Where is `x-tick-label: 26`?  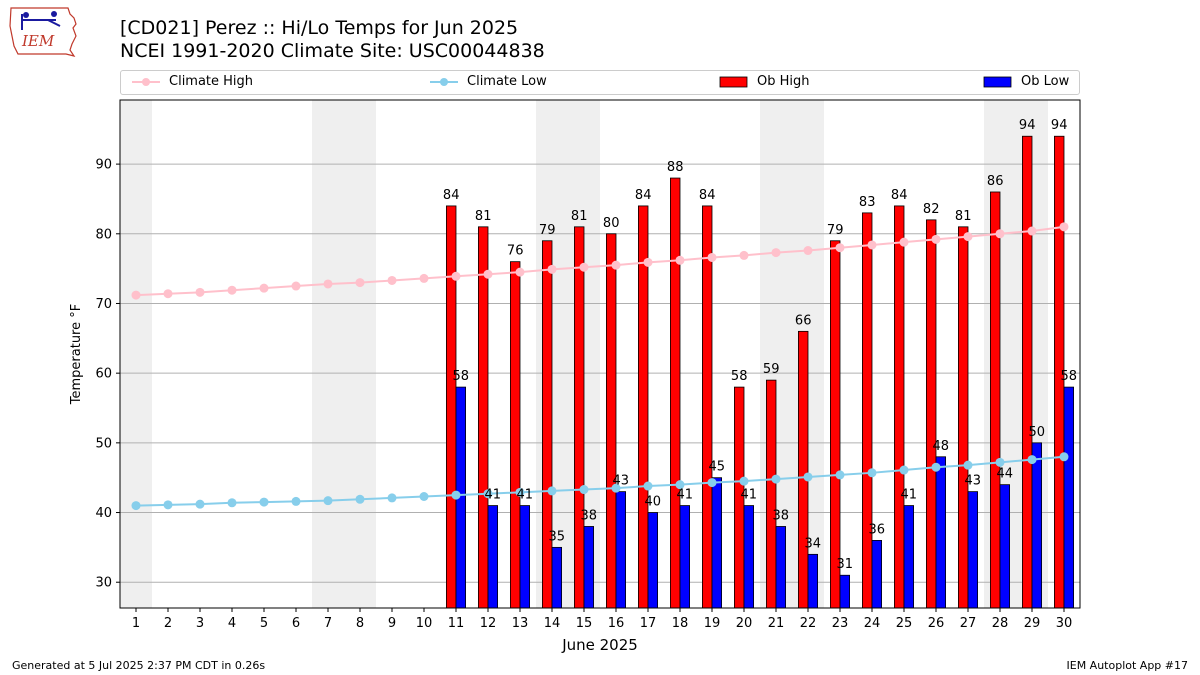 x-tick-label: 26 is located at coordinates (936, 623).